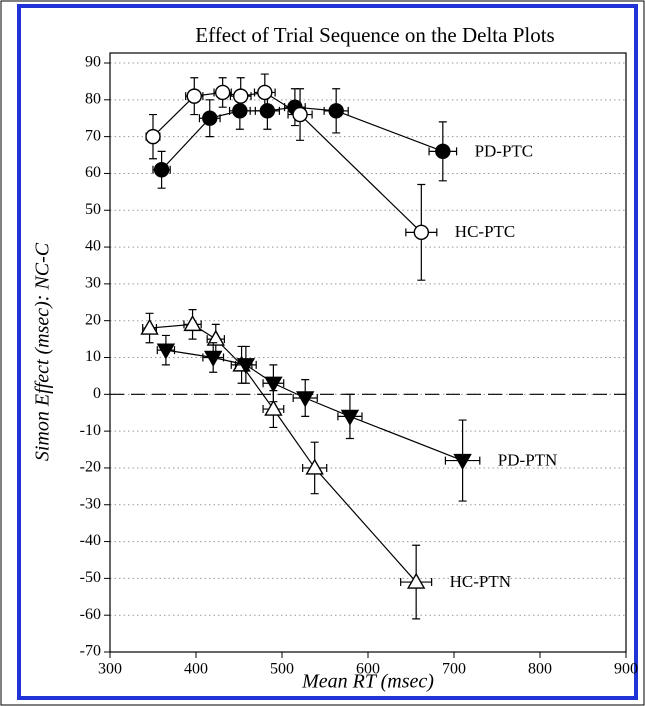 The width and height of the screenshot is (645, 706). I want to click on y-tick-label: 30, so click(93, 283).